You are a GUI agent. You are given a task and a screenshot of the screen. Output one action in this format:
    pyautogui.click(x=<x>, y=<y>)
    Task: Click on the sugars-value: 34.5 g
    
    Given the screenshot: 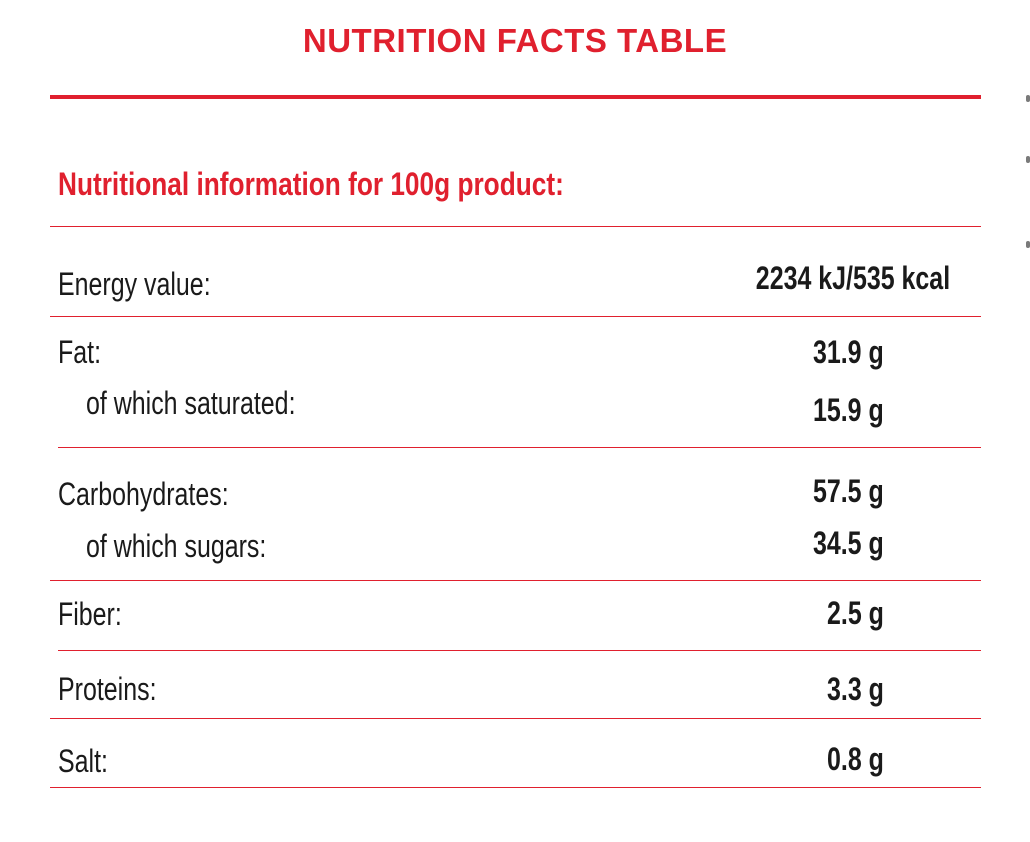 What is the action you would take?
    pyautogui.click(x=848, y=543)
    